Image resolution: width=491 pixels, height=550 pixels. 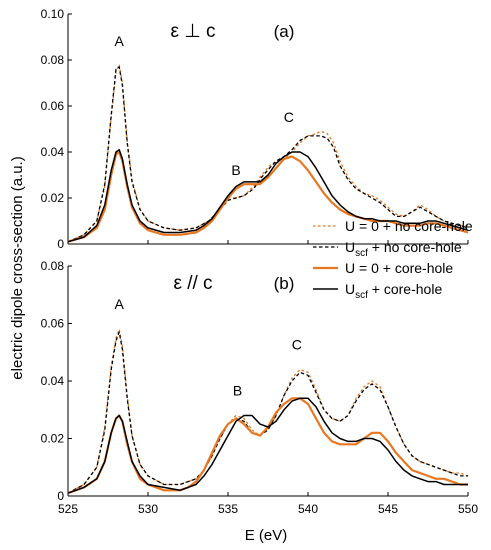 What do you see at coordinates (205, 99) in the screenshot?
I see `panel-a-labels: ε ⊥ c (a) A B C` at bounding box center [205, 99].